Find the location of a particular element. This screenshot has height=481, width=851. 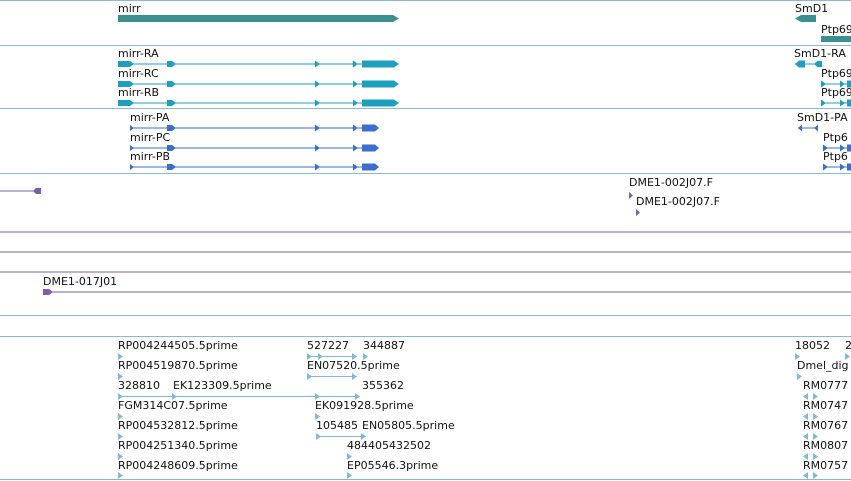

clone-label-c3: DME1-017J01 is located at coordinates (80, 281).